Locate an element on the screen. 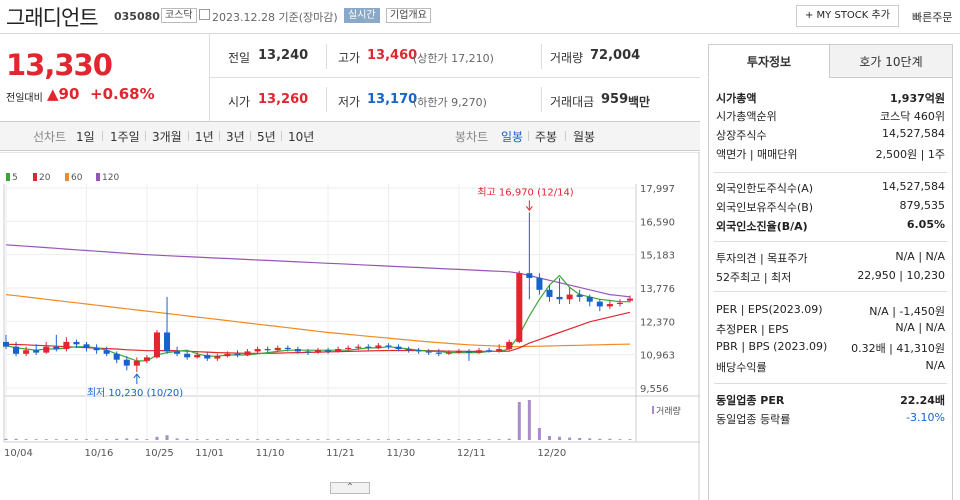 Image resolution: width=960 pixels, height=500 pixels. period-1d: 1일 is located at coordinates (85, 137).